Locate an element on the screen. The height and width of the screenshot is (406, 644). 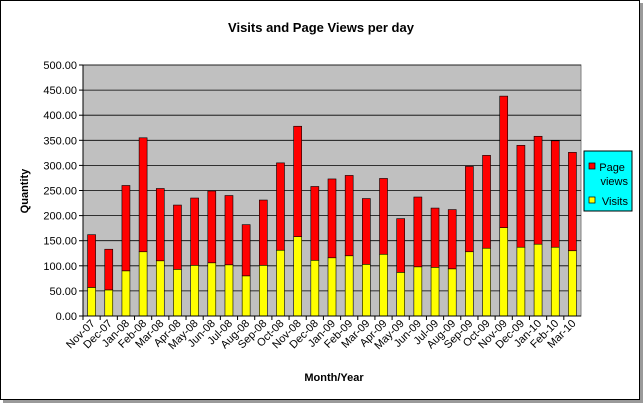
y-tick-label: 300.00 is located at coordinates (60, 166).